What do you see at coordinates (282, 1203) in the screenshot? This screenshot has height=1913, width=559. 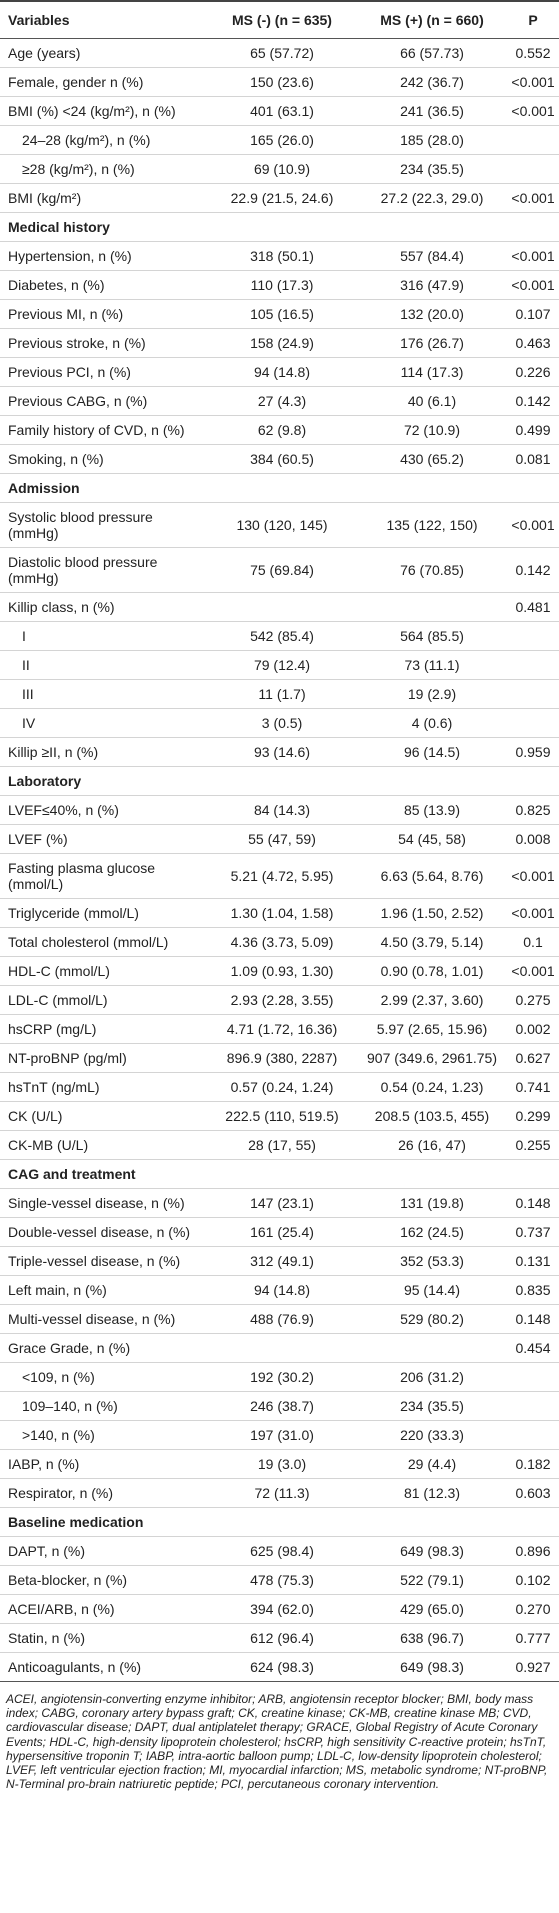 I see `cell: 147 (23.1)` at bounding box center [282, 1203].